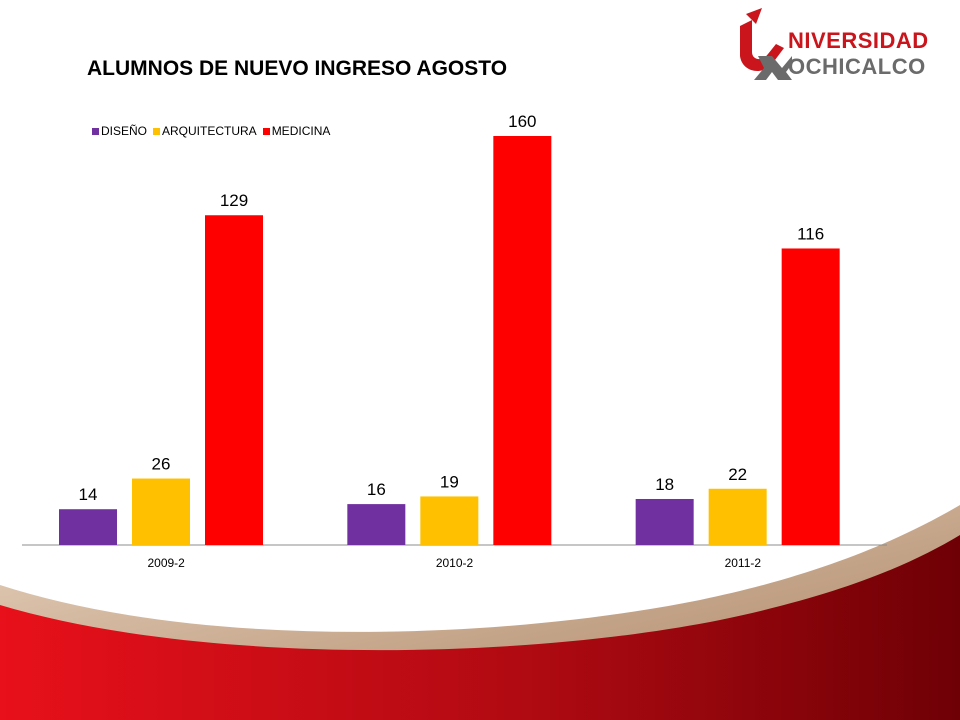 The width and height of the screenshot is (960, 720). Describe the element at coordinates (161, 464) in the screenshot. I see `data-label: 26` at that location.